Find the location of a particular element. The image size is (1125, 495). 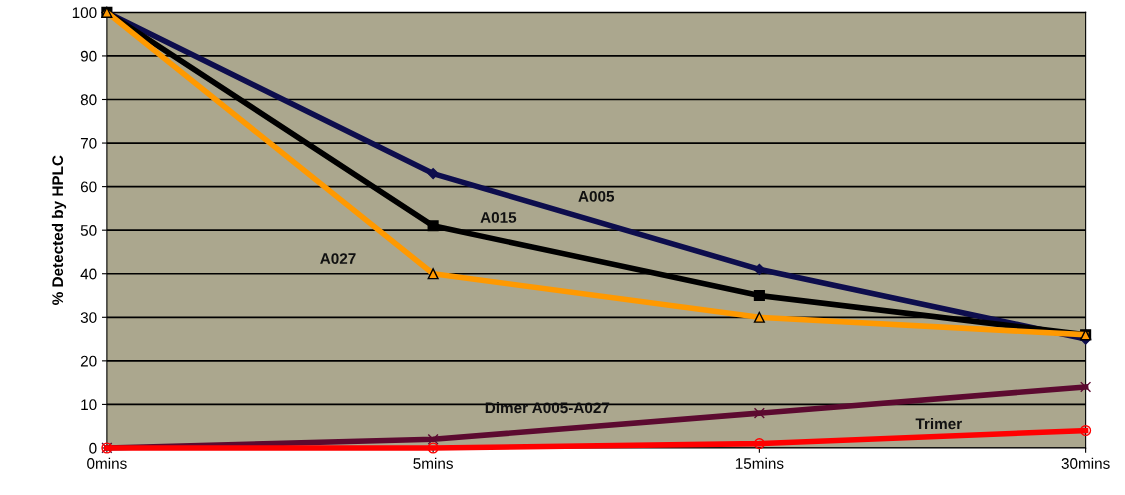

y-tick-label: 10 is located at coordinates (89, 405).